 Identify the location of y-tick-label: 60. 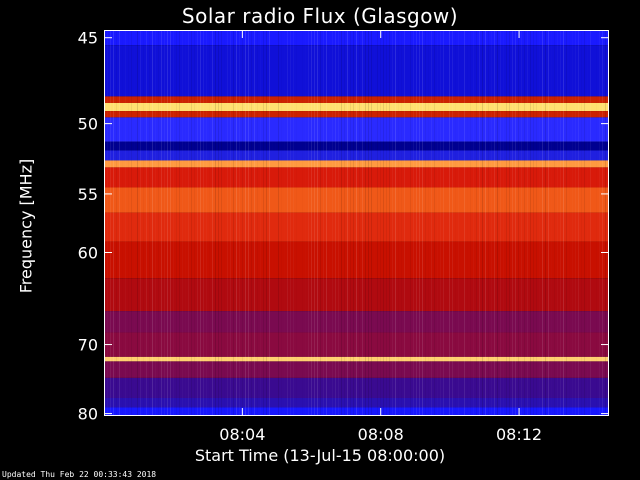
(88, 252).